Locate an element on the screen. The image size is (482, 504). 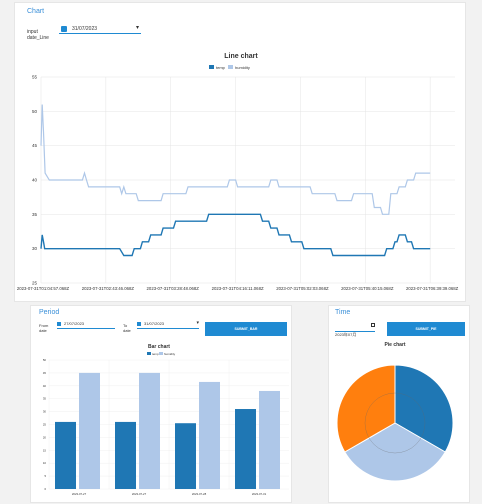
from-date-input: 27/07/2023 is located at coordinates (86, 324).